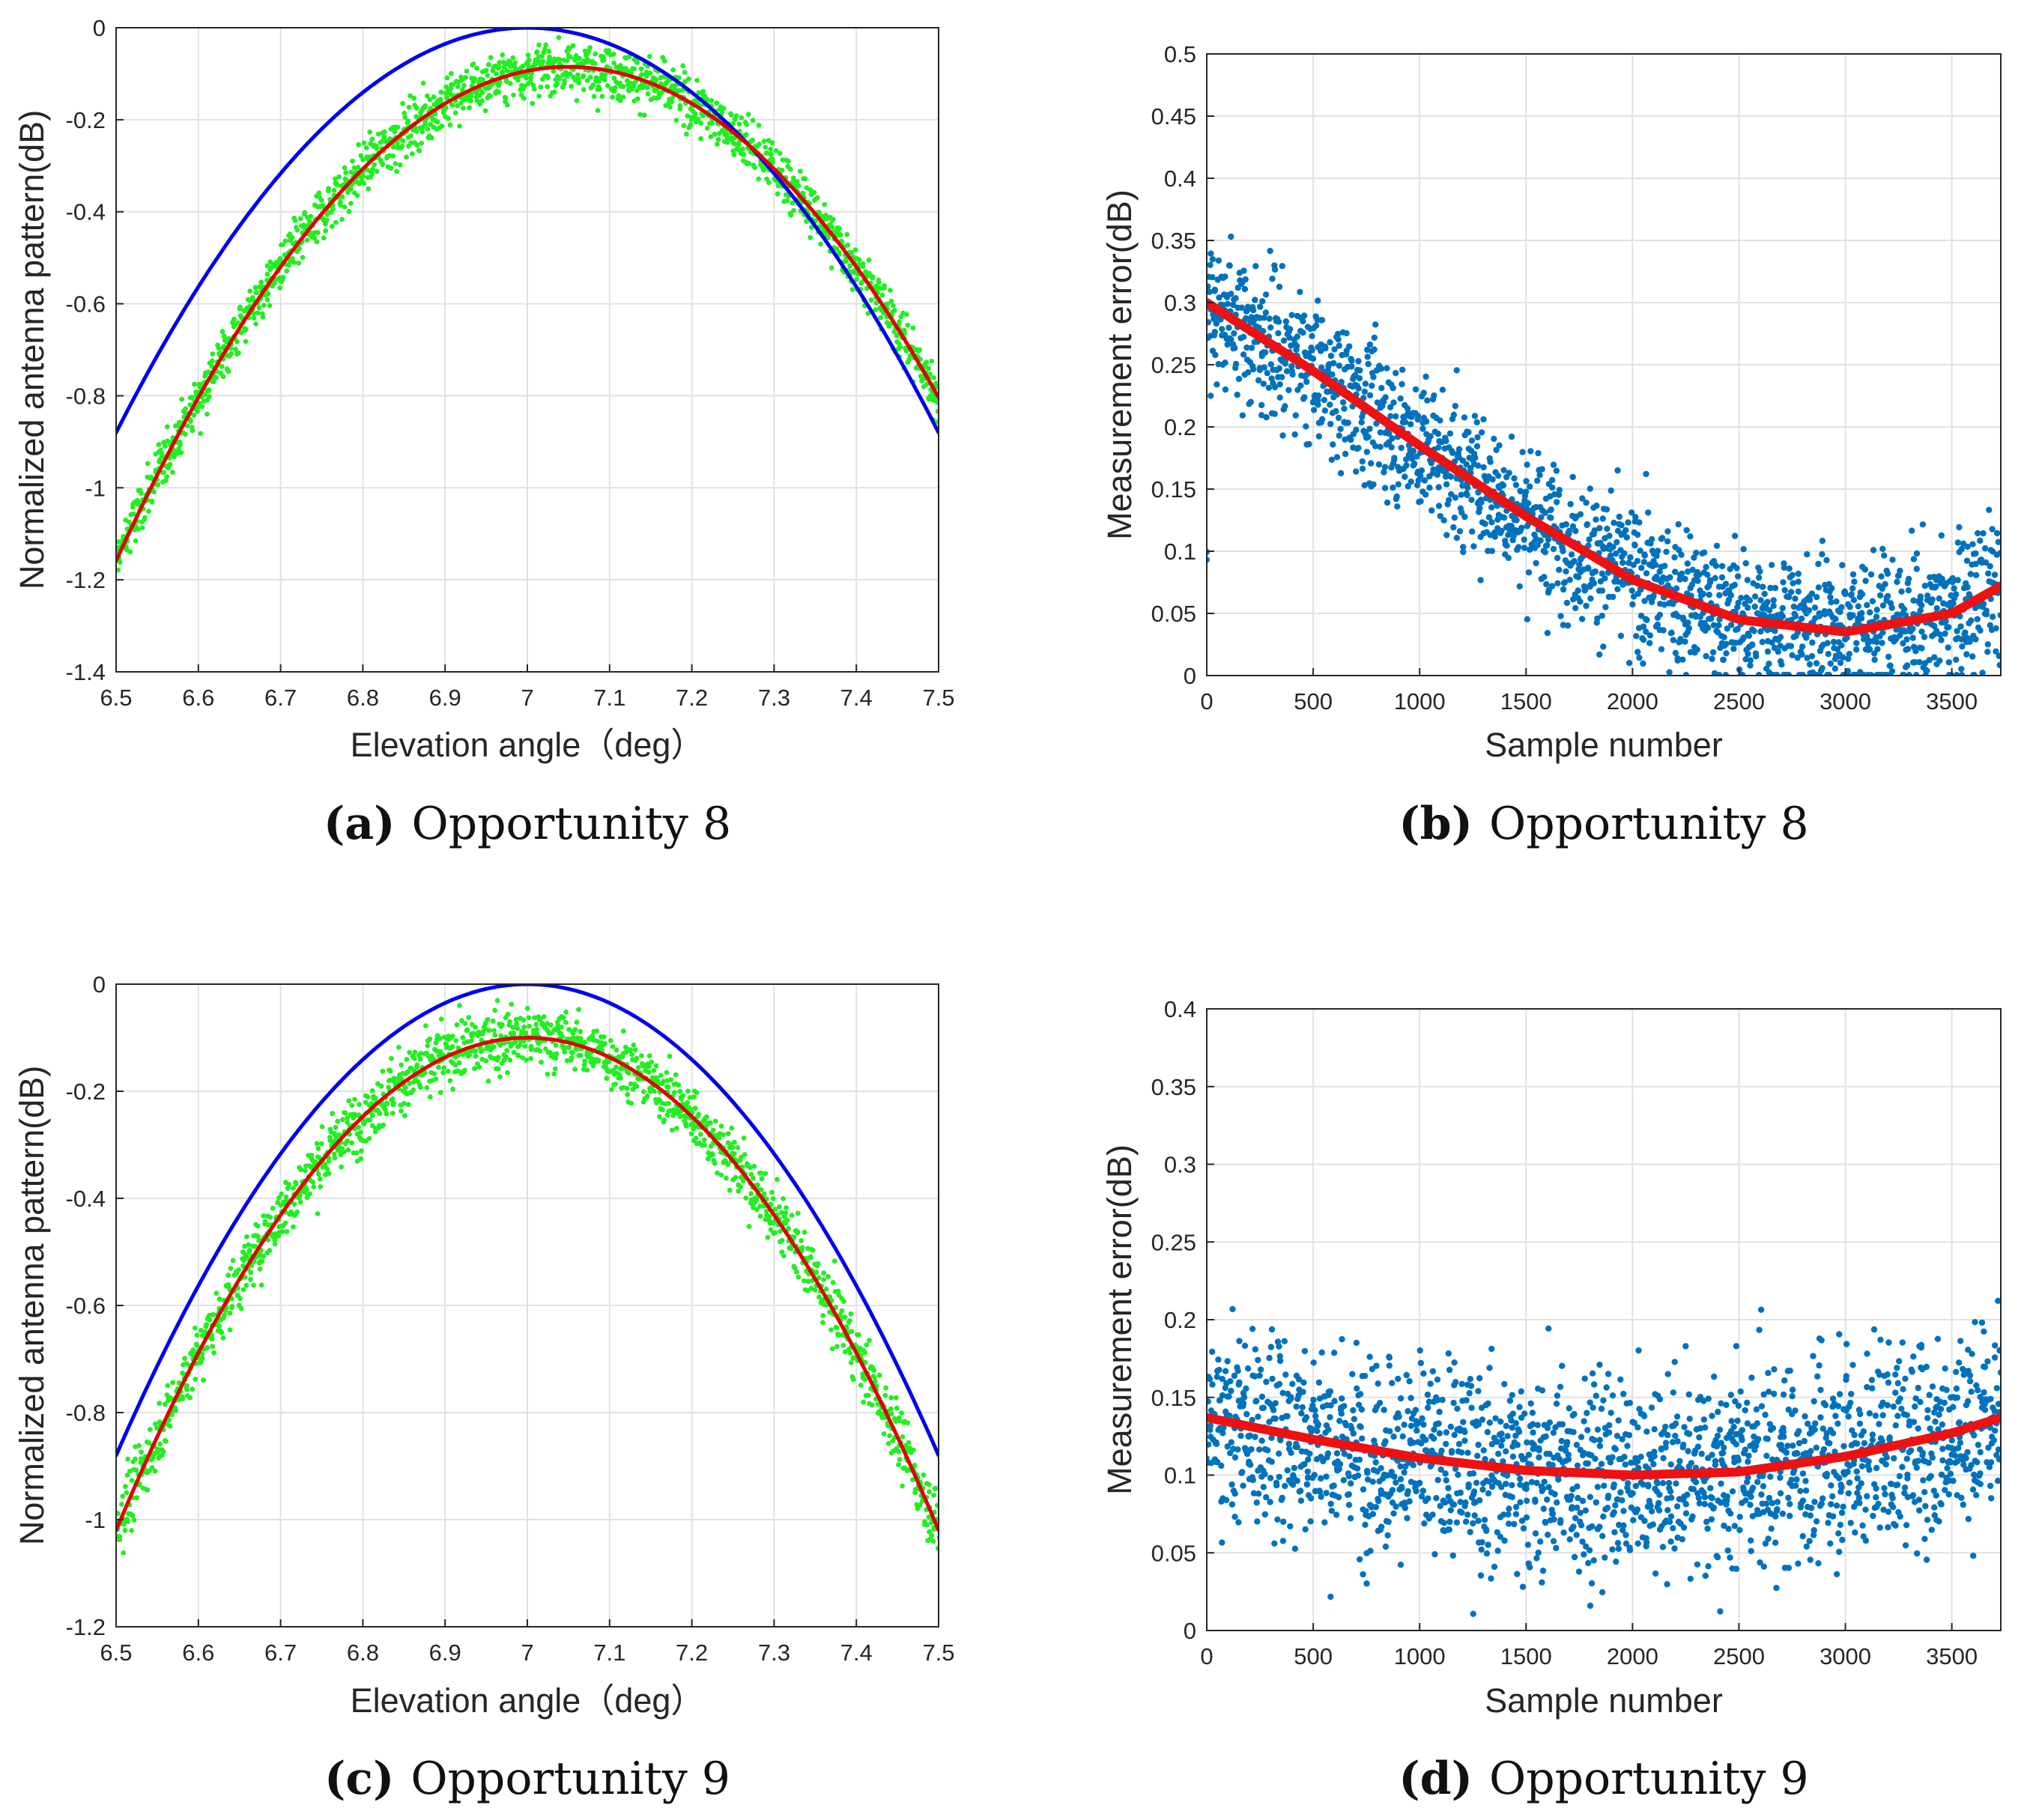 The width and height of the screenshot is (2024, 1820). What do you see at coordinates (527, 300) in the screenshot?
I see `plot-area` at bounding box center [527, 300].